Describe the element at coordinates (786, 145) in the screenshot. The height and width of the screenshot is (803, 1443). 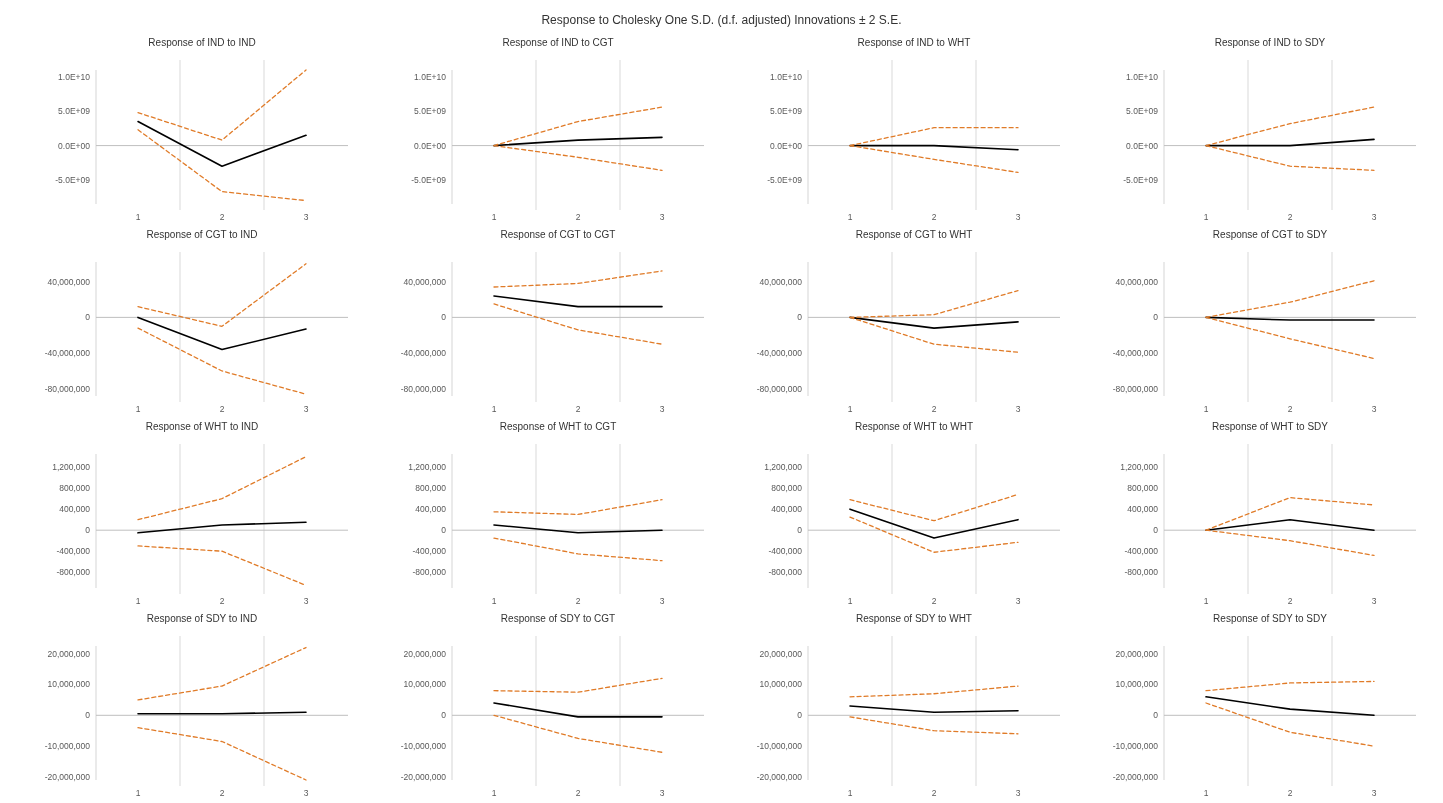
I see `y-tick-label: 0.0E+00` at that location.